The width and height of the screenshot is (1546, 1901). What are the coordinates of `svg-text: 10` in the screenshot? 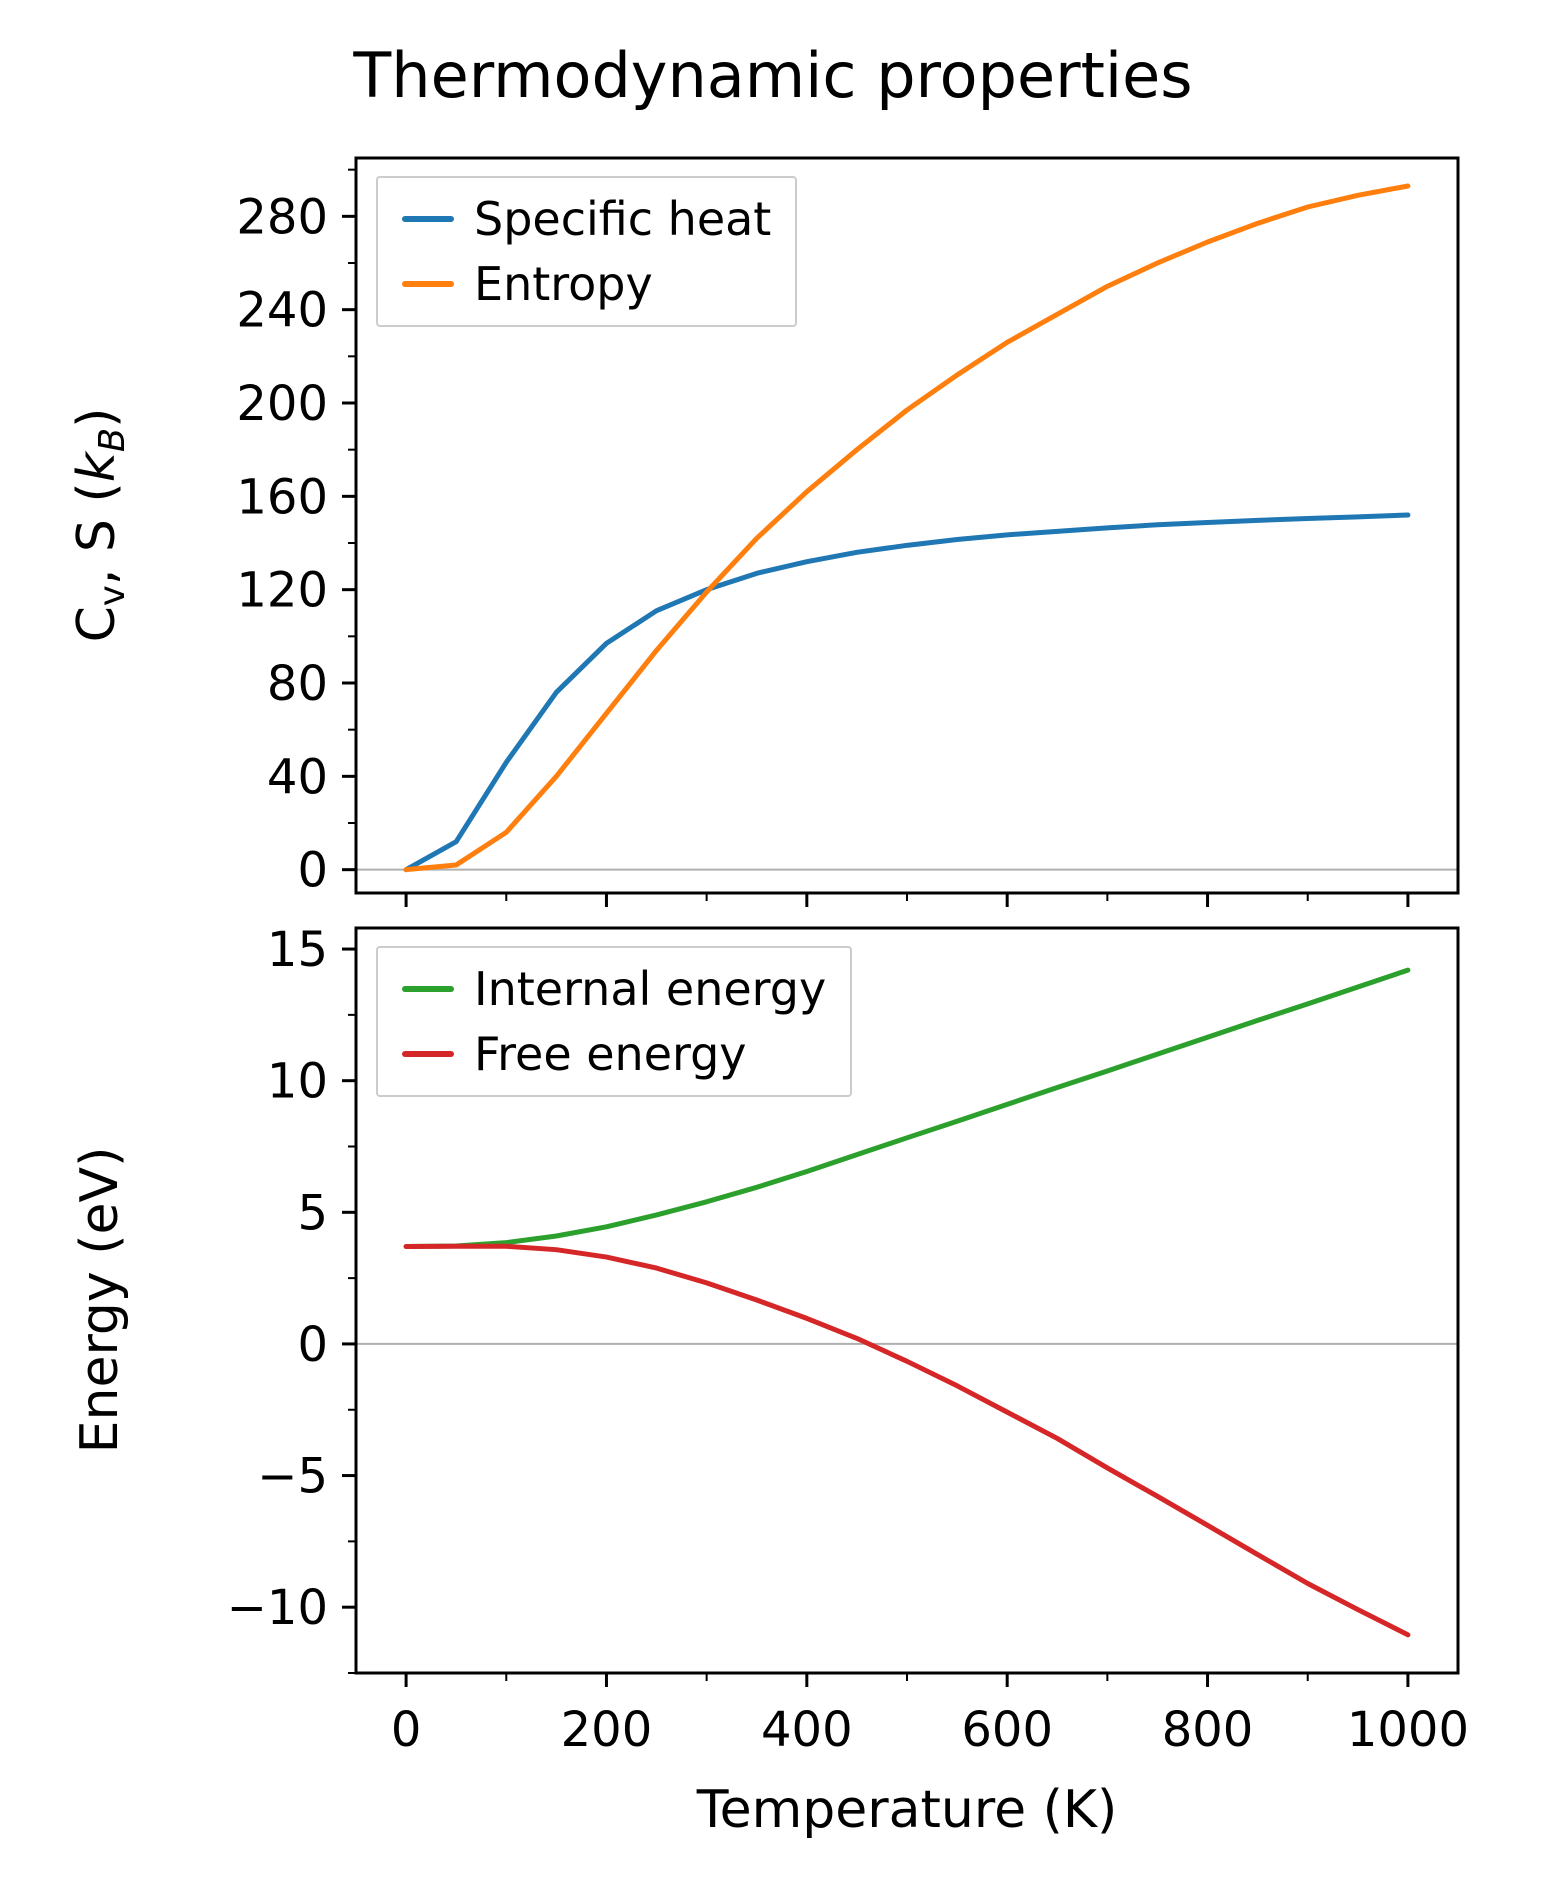 It's located at (297, 1082).